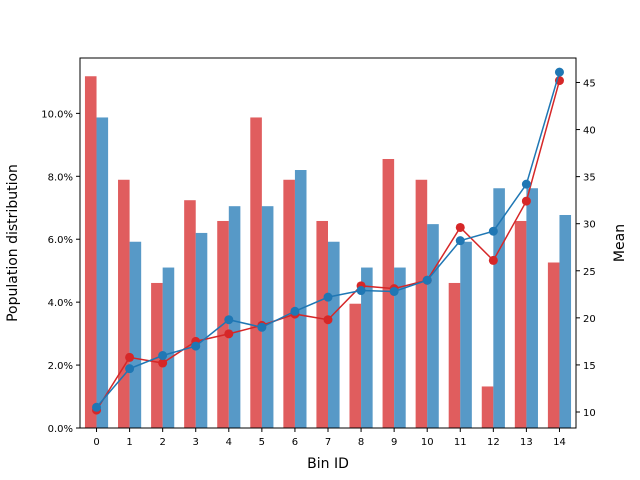 The width and height of the screenshot is (640, 480). I want to click on x-tick-label: 3, so click(196, 442).